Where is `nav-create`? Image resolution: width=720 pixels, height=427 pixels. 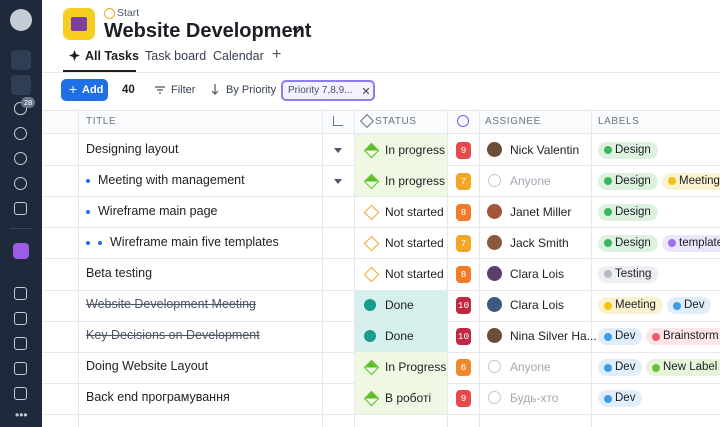 nav-create is located at coordinates (21, 251).